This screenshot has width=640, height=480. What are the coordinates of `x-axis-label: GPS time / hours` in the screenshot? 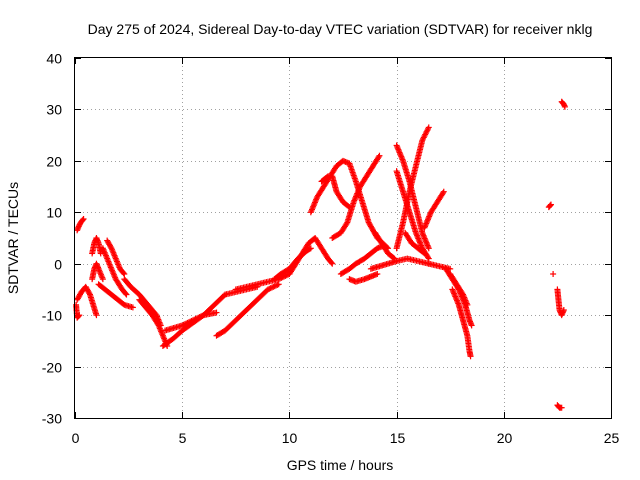 It's located at (340, 465).